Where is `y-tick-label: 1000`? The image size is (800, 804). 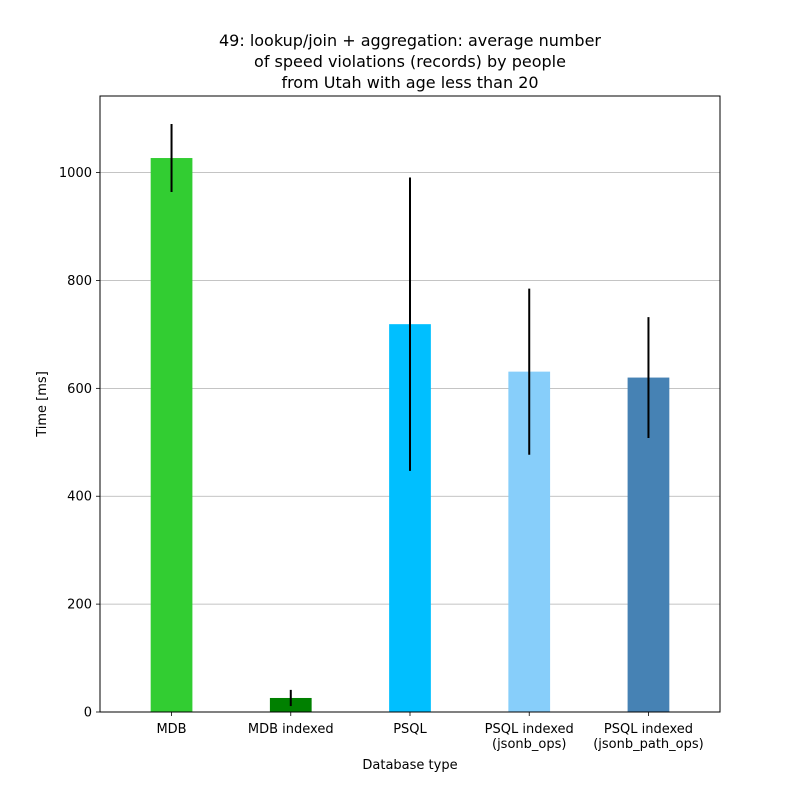 y-tick-label: 1000 is located at coordinates (75, 173).